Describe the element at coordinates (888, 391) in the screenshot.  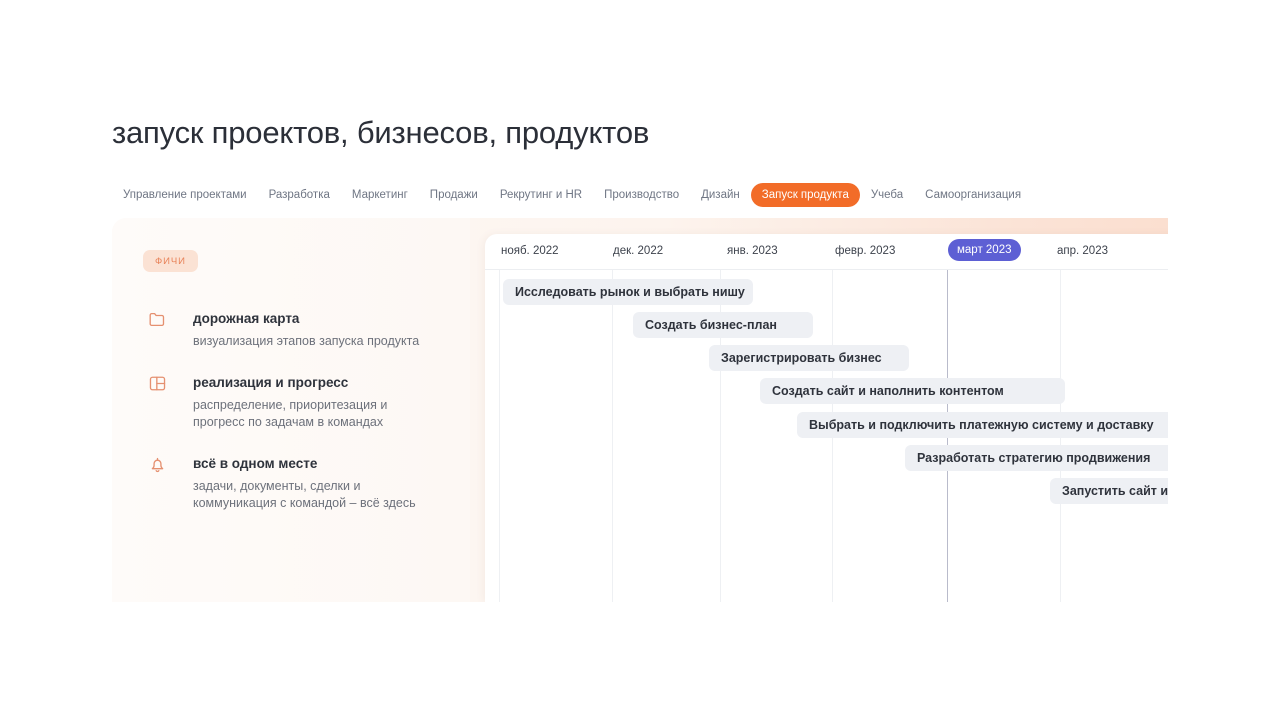
I see `gantt-task-label: Создать сайт и наполнить контентом` at that location.